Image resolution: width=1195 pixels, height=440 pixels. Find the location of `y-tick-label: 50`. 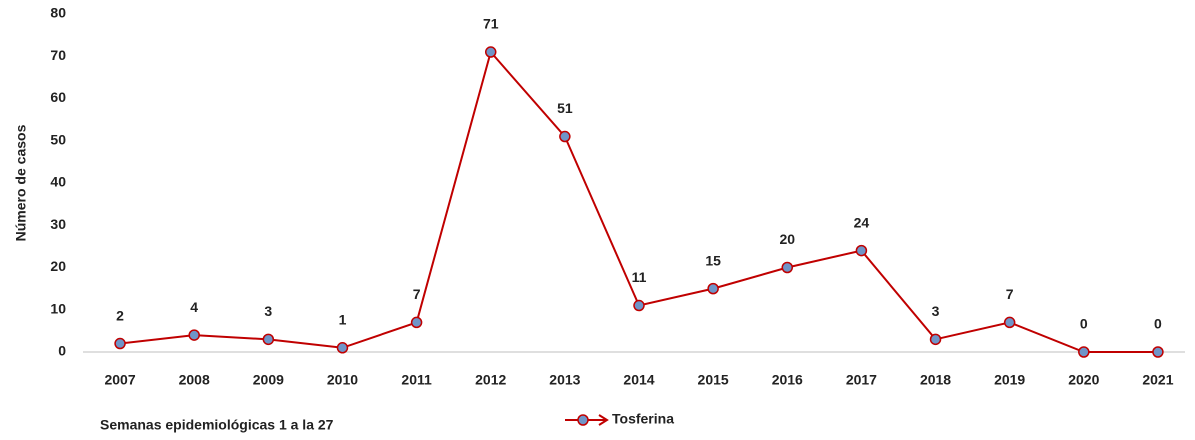

y-tick-label: 50 is located at coordinates (58, 139).